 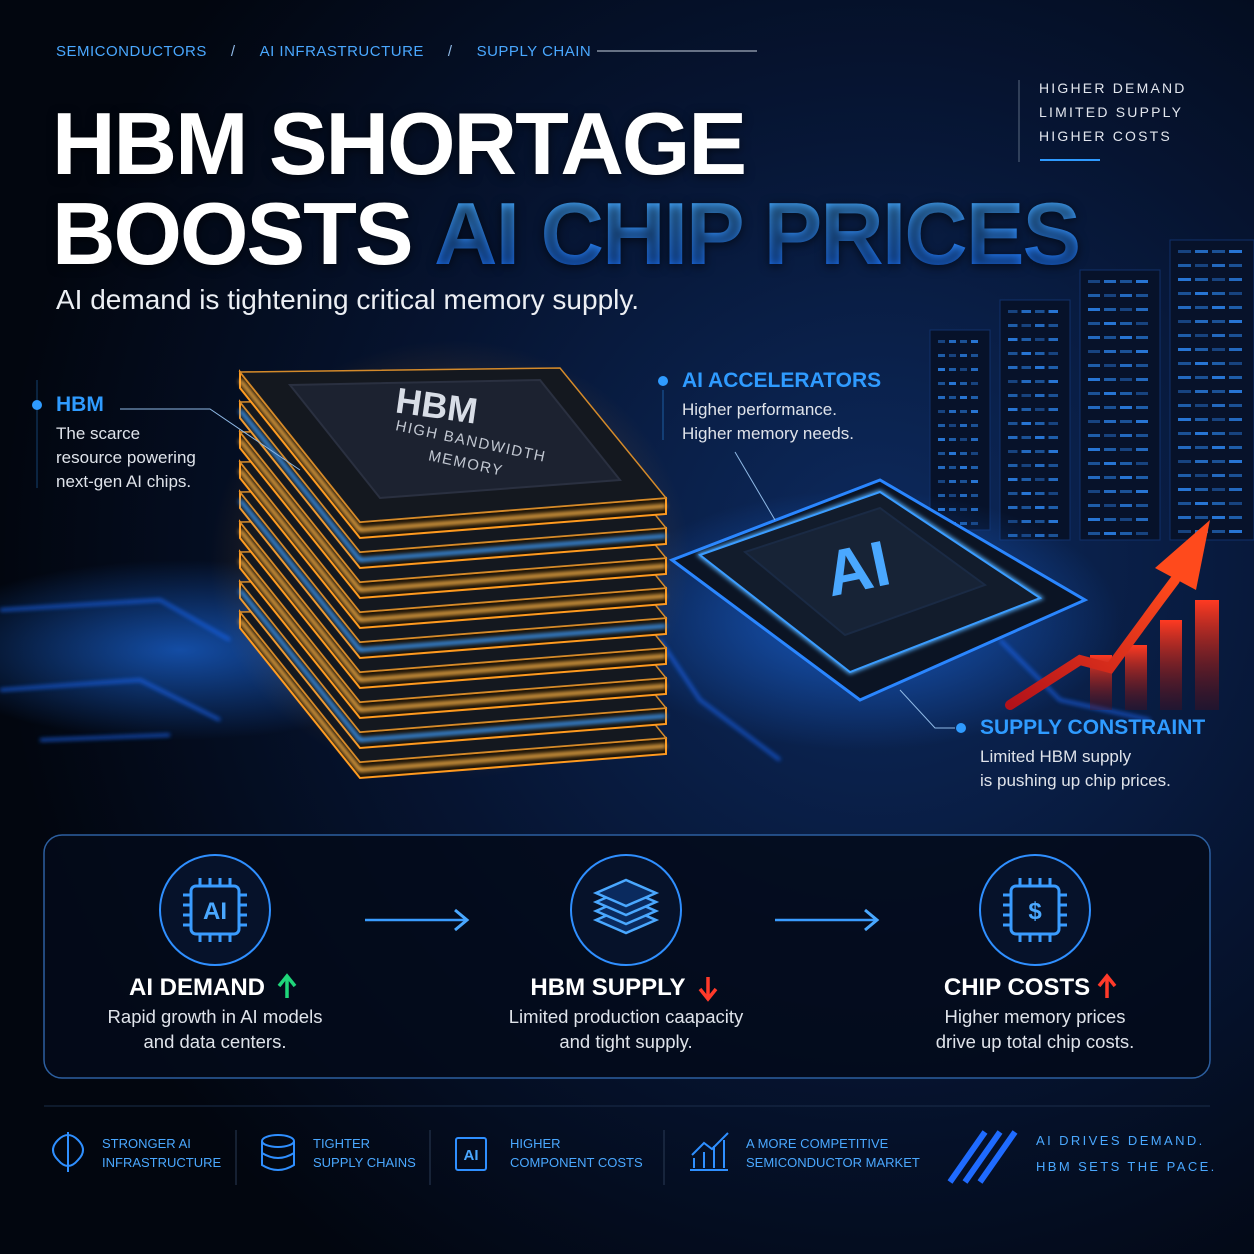 What do you see at coordinates (858, 569) in the screenshot?
I see `ai-chip-label: AI` at bounding box center [858, 569].